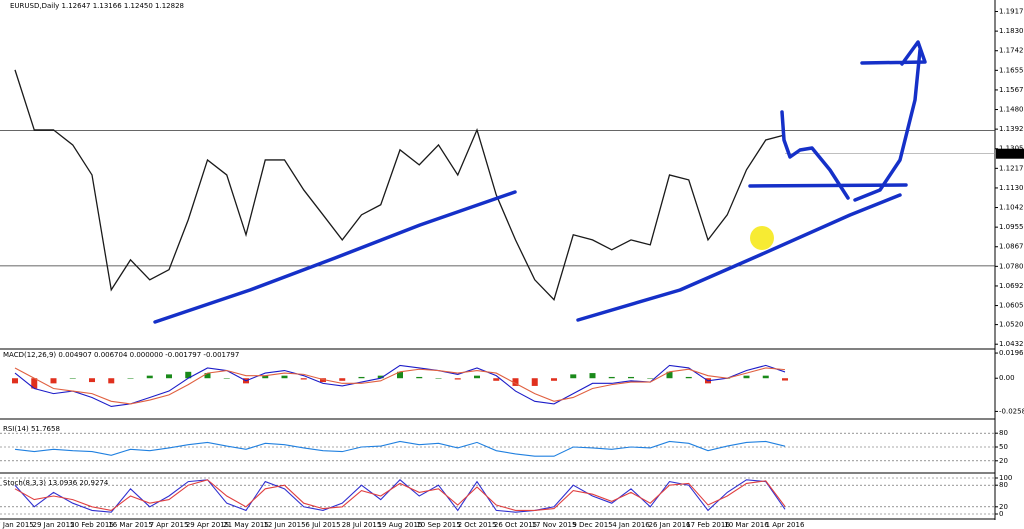  Describe the element at coordinates (1001, 514) in the screenshot. I see `y-tick-label: 0` at that location.